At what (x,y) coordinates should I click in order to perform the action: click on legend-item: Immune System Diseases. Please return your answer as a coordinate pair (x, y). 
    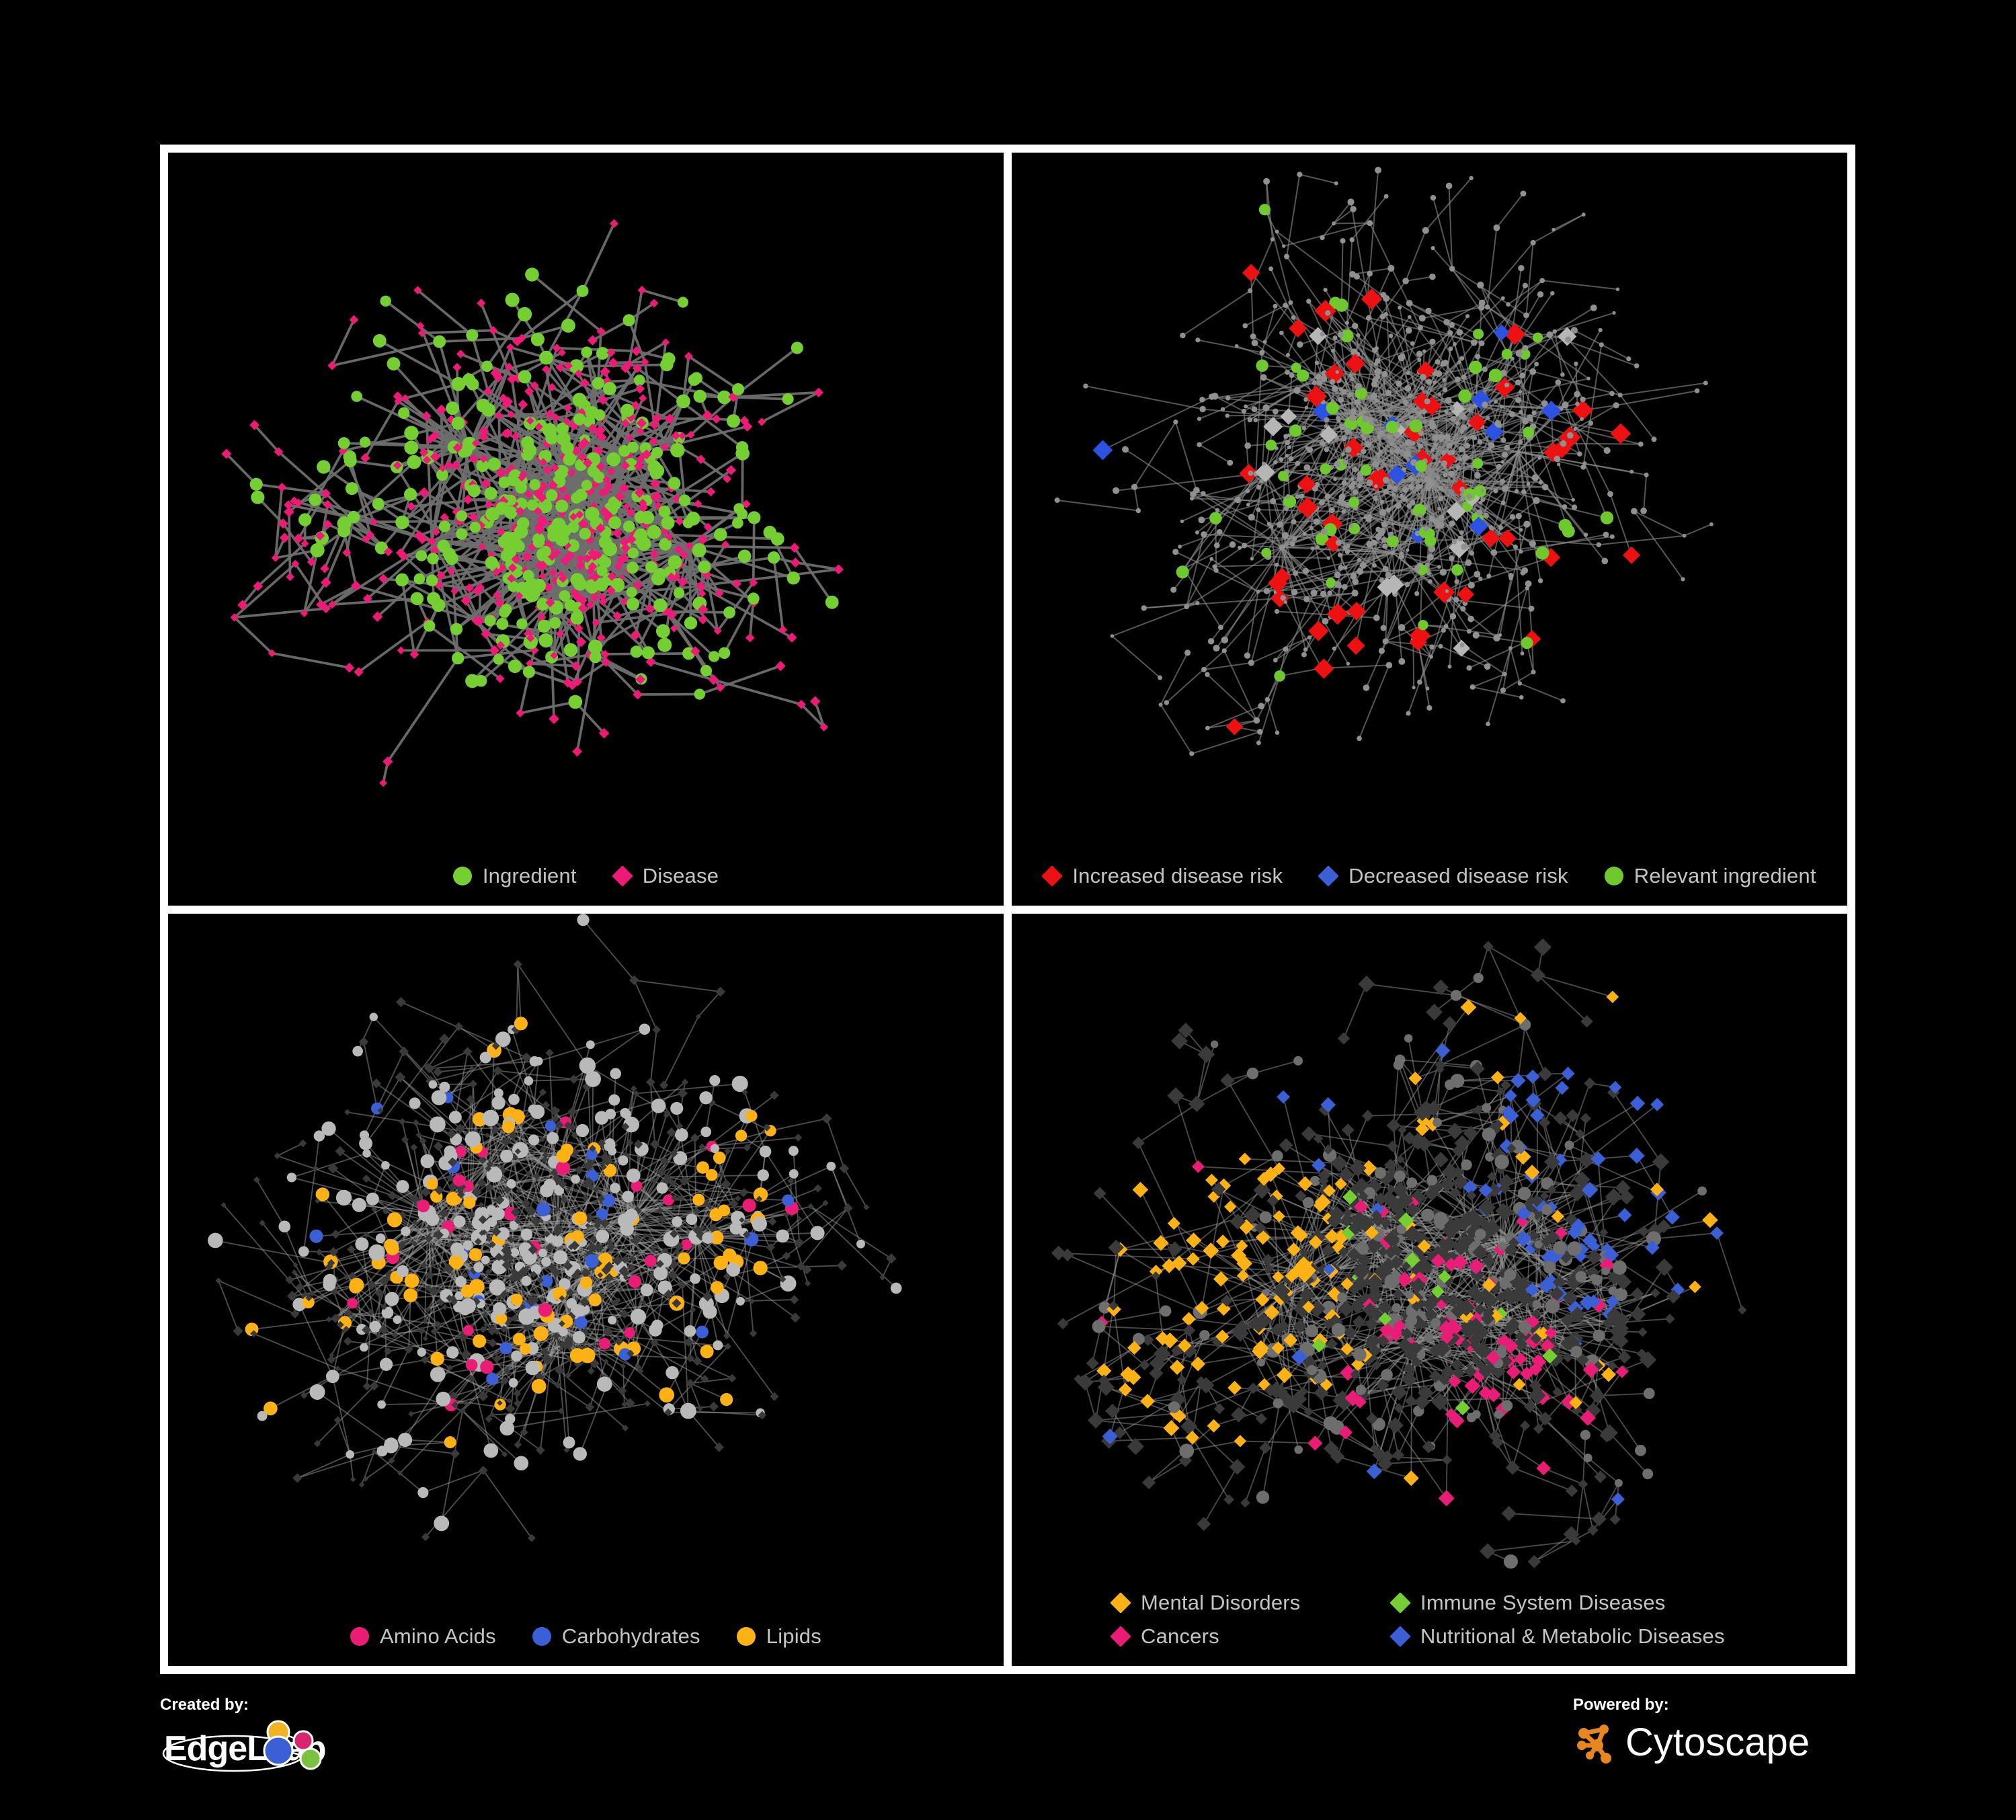
    Looking at the image, I should click on (1527, 1603).